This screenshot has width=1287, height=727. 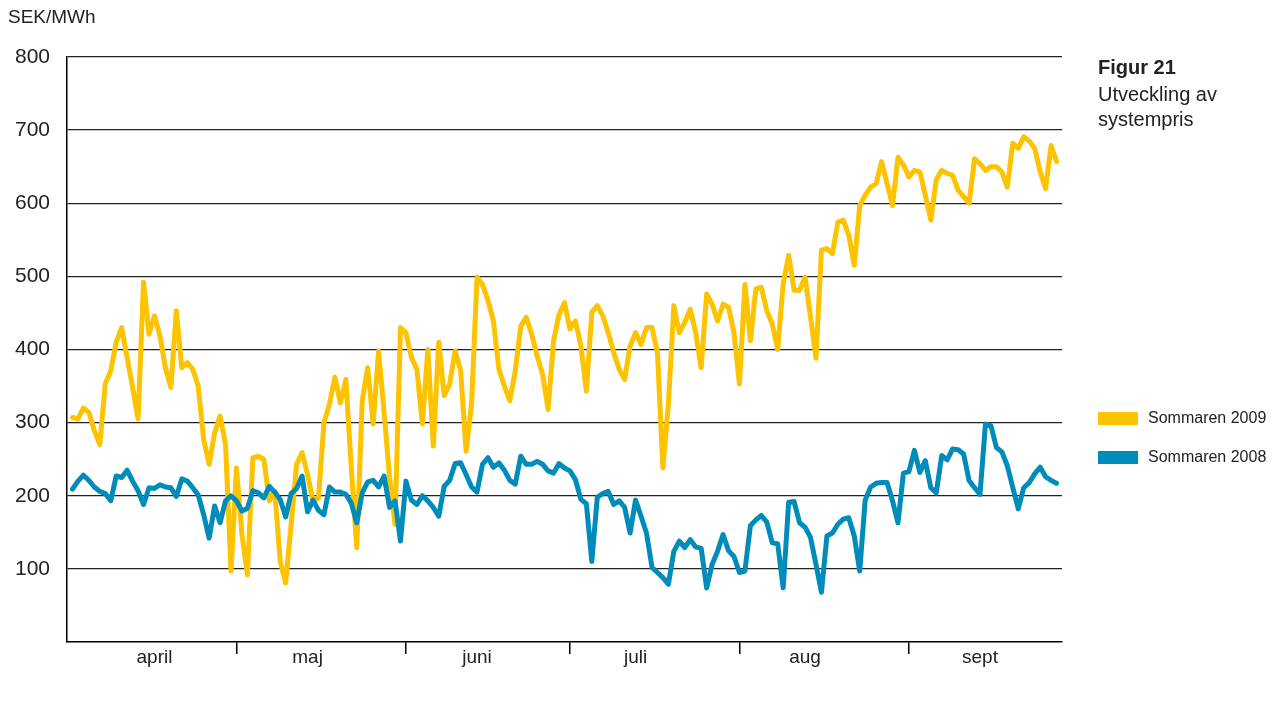 I want to click on y-tick-label: 100, so click(x=32, y=567).